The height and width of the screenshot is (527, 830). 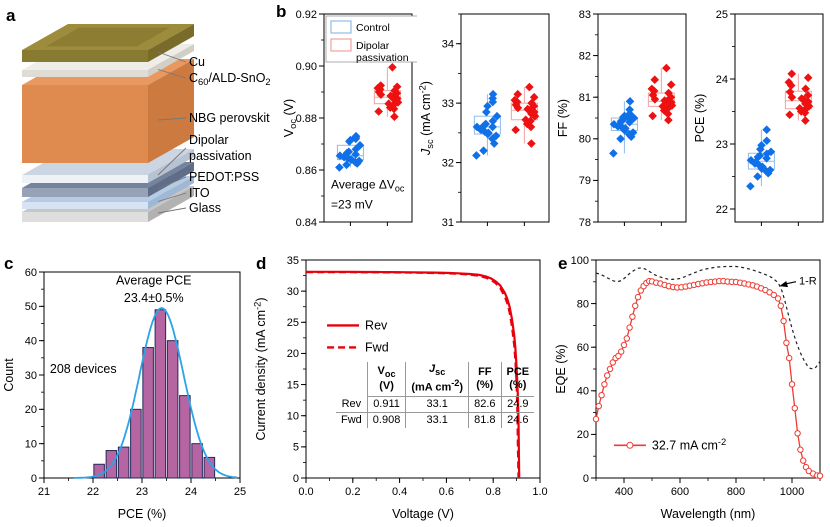 What do you see at coordinates (306, 67) in the screenshot?
I see `svg-text: 0.90` at bounding box center [306, 67].